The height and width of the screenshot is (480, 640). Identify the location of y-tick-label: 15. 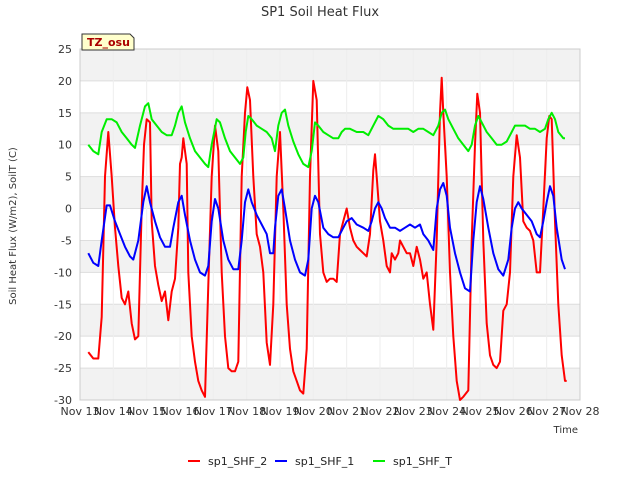
(65, 113).